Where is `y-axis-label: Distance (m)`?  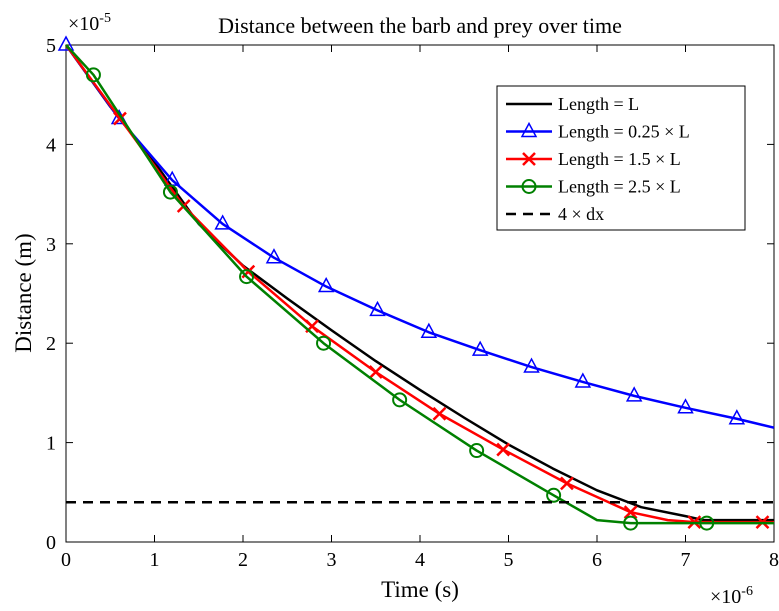 y-axis-label: Distance (m) is located at coordinates (23, 292).